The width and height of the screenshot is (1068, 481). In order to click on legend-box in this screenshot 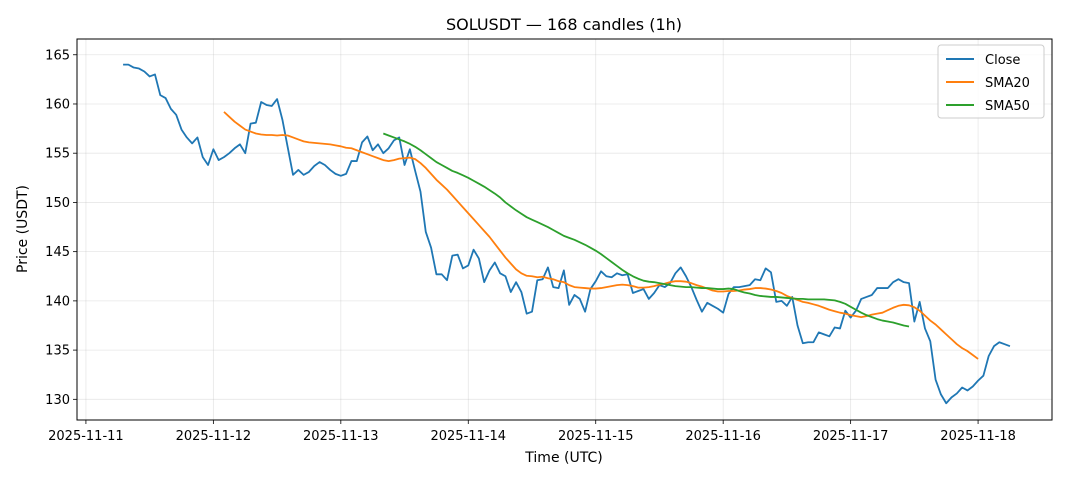, I will do `click(991, 81)`.